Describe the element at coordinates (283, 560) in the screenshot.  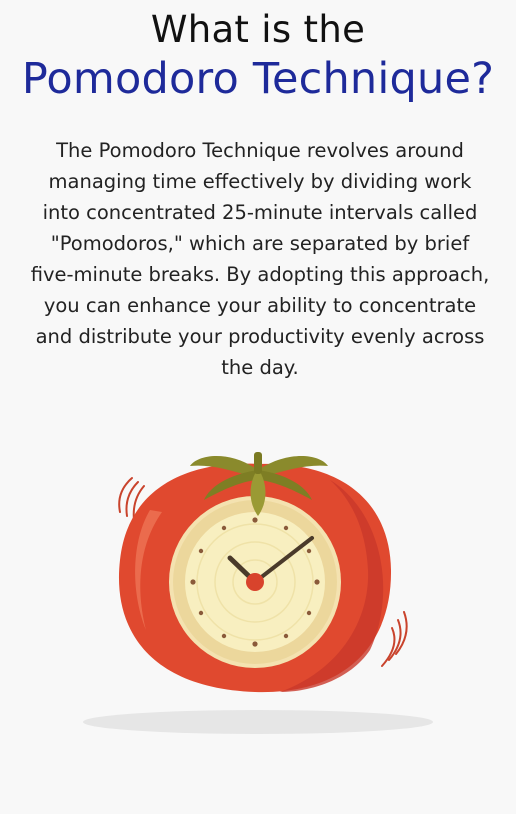
I see `clock-minute-hand` at that location.